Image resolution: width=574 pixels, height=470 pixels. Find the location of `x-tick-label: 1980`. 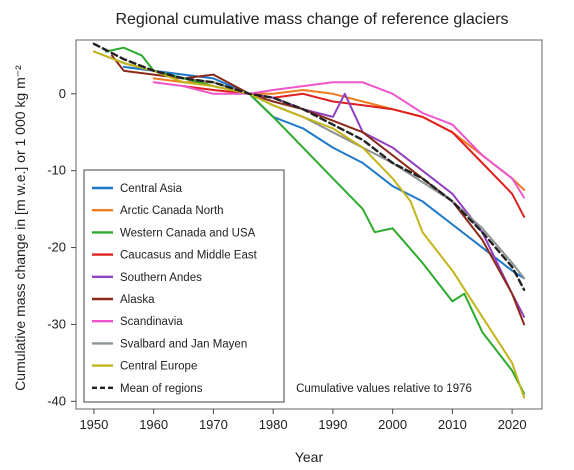

x-tick-label: 1980 is located at coordinates (273, 424).